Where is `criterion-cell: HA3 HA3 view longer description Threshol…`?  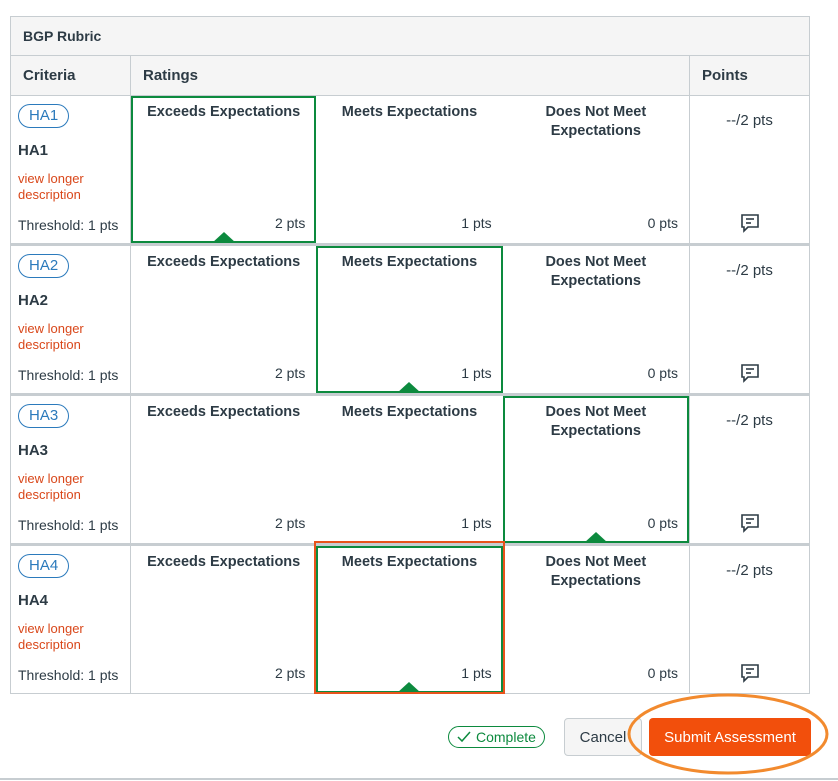 criterion-cell: HA3 HA3 view longer description Threshol… is located at coordinates (71, 469).